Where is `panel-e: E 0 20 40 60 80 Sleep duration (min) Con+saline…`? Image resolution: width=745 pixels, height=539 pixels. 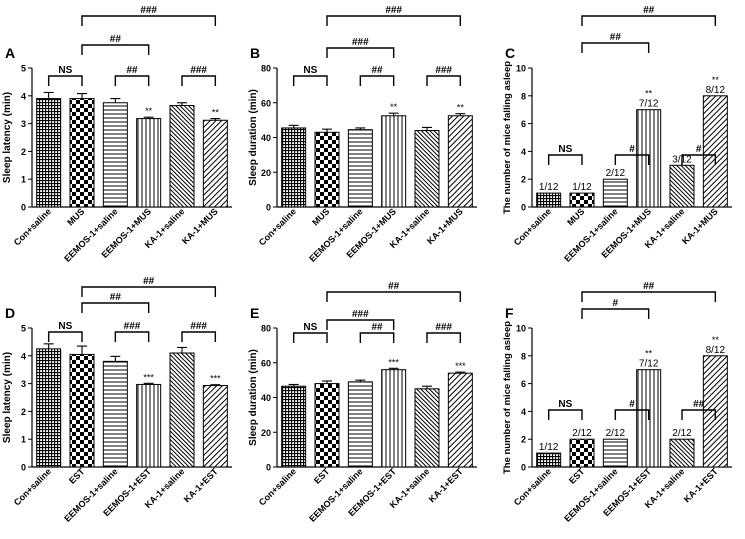 panel-e: E 0 20 40 60 80 Sleep duration (min) Con+saline… is located at coordinates (362, 402).